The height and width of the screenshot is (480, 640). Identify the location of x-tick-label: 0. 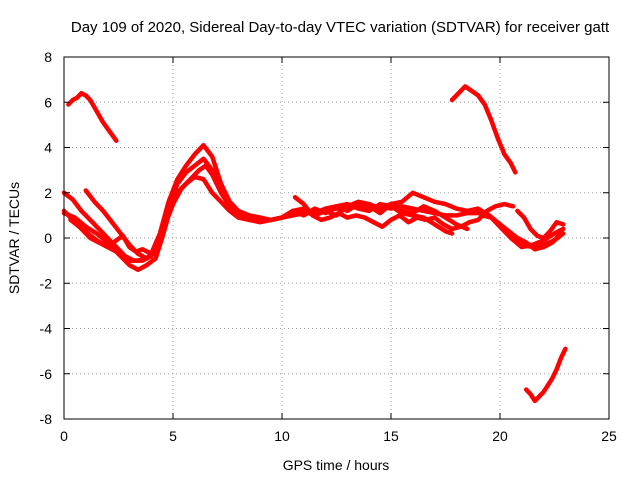
(64, 436).